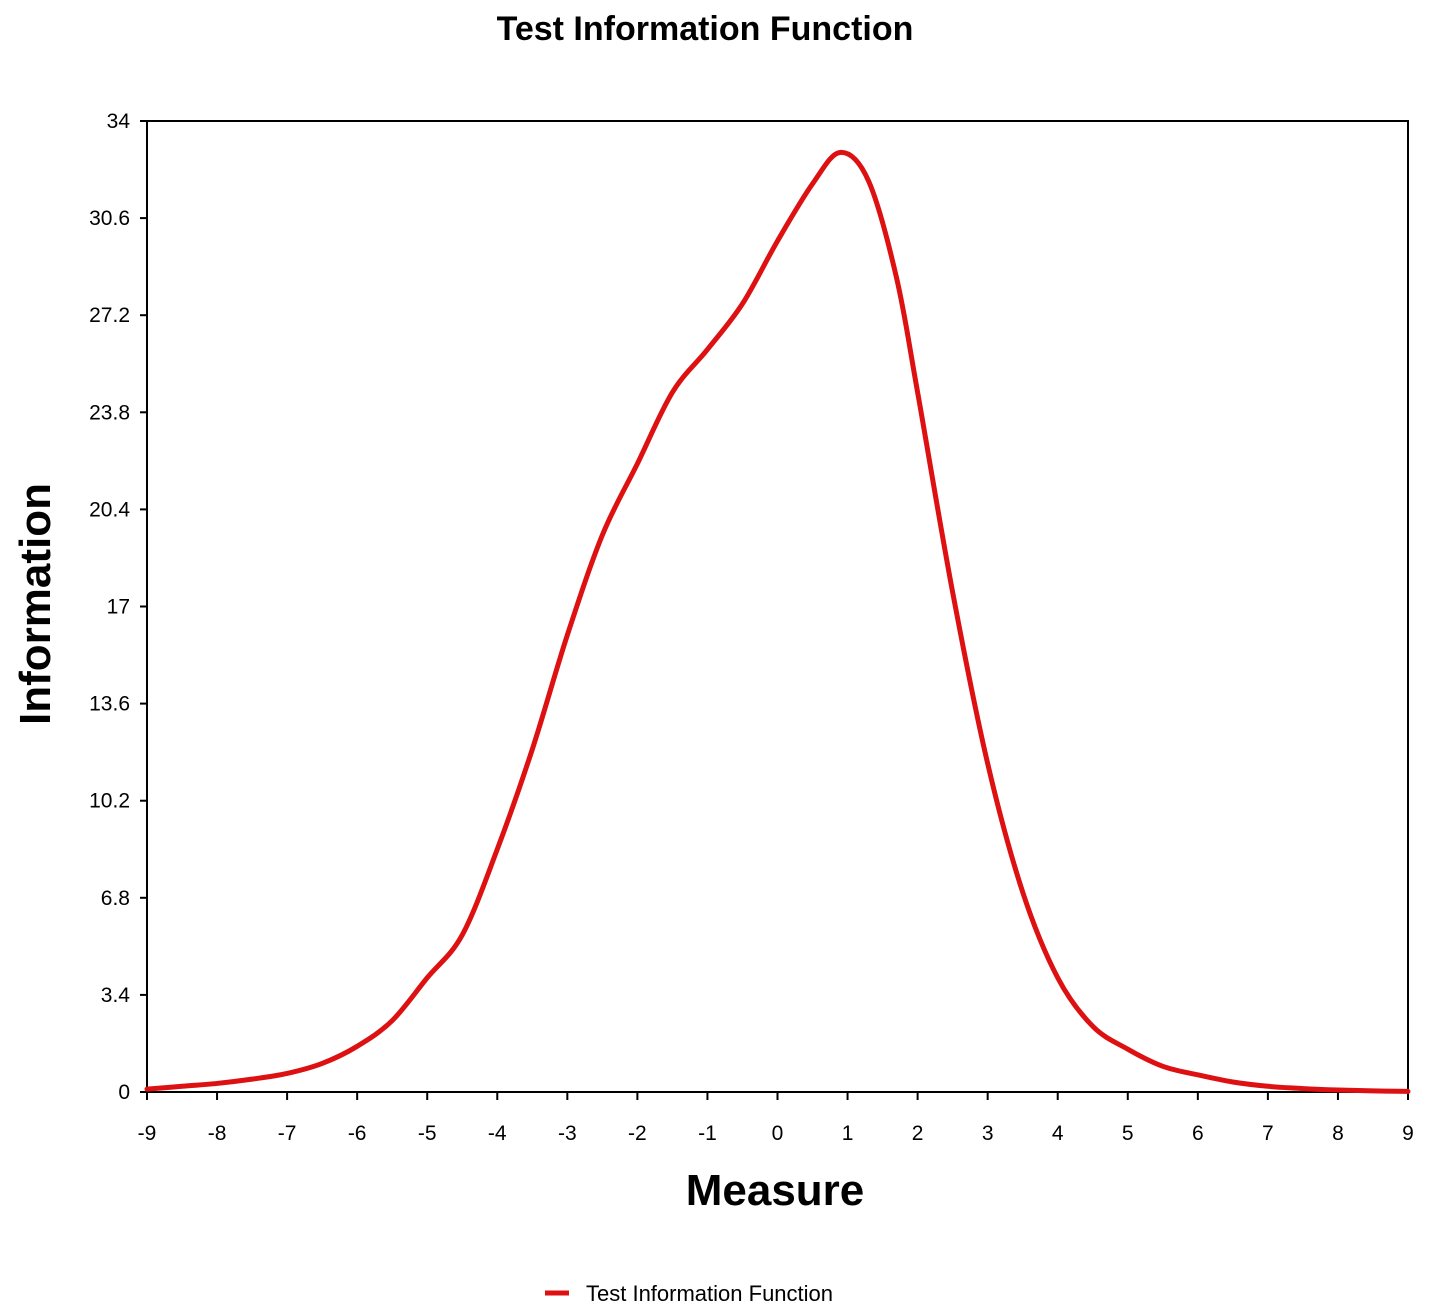 This screenshot has width=1429, height=1315. What do you see at coordinates (35, 604) in the screenshot?
I see `y-axis-title: Information` at bounding box center [35, 604].